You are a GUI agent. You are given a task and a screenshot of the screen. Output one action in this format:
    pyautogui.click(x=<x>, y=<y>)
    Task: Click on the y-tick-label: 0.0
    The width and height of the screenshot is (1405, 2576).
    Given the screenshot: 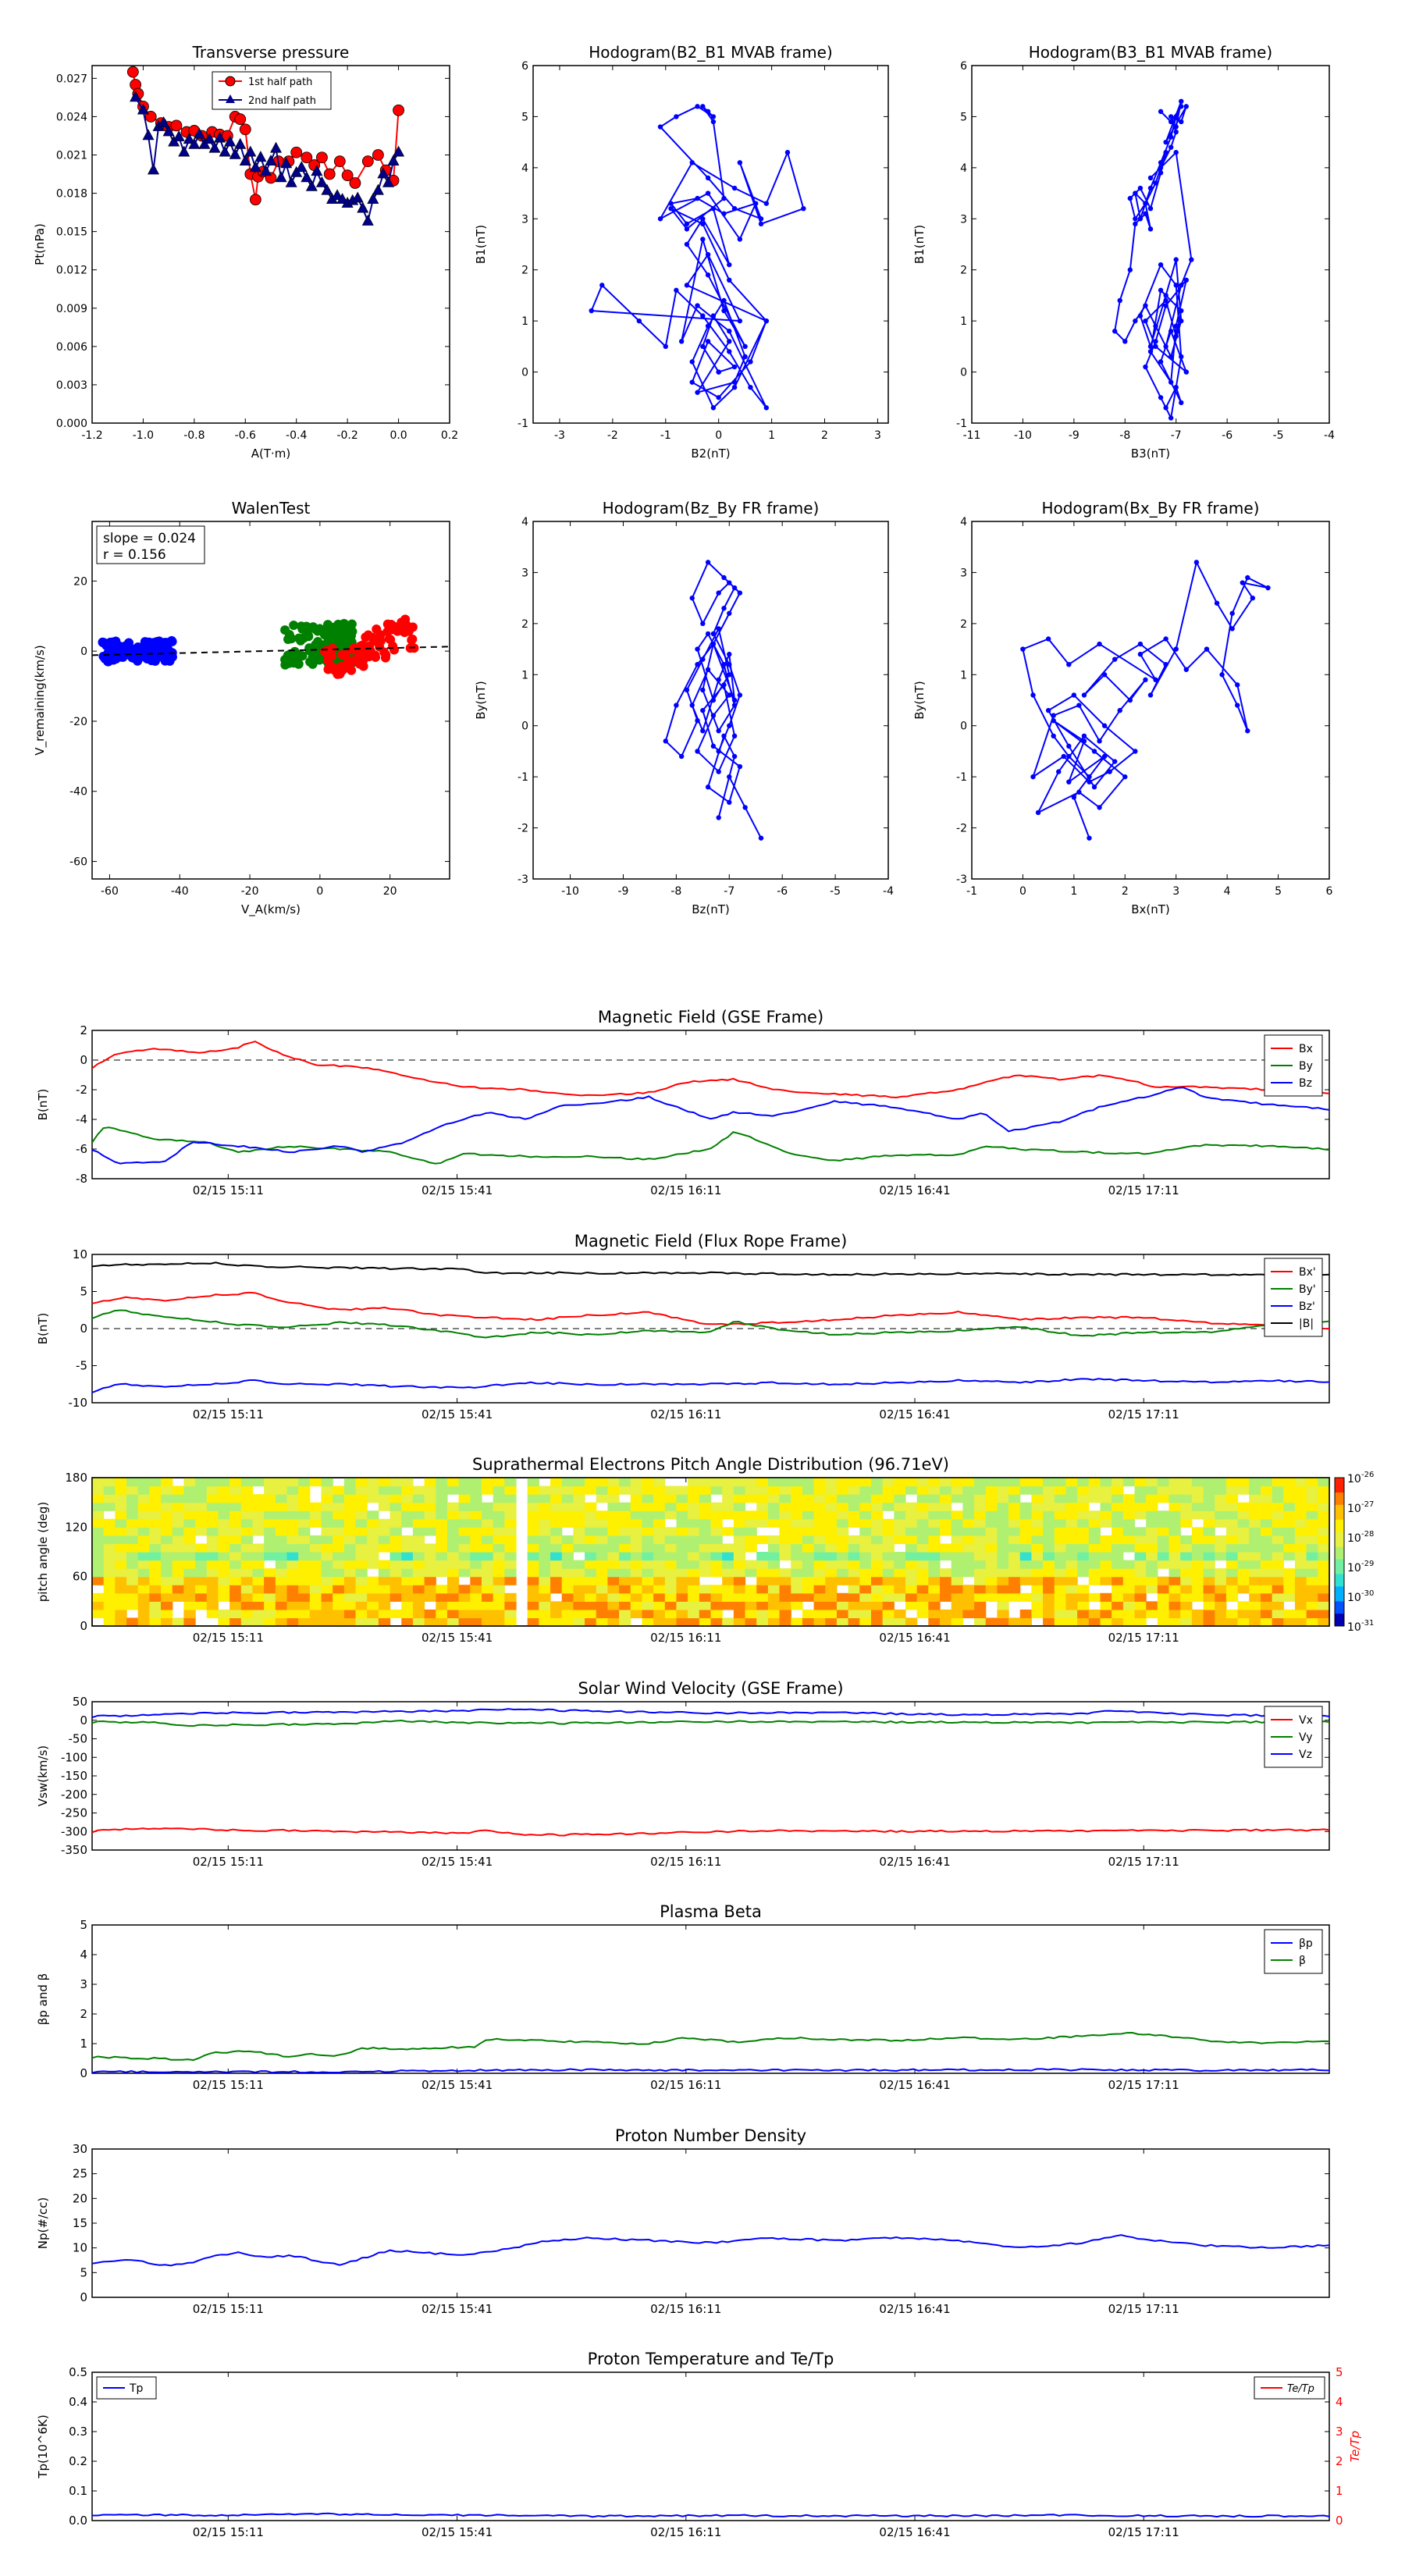 What is the action you would take?
    pyautogui.click(x=78, y=2521)
    